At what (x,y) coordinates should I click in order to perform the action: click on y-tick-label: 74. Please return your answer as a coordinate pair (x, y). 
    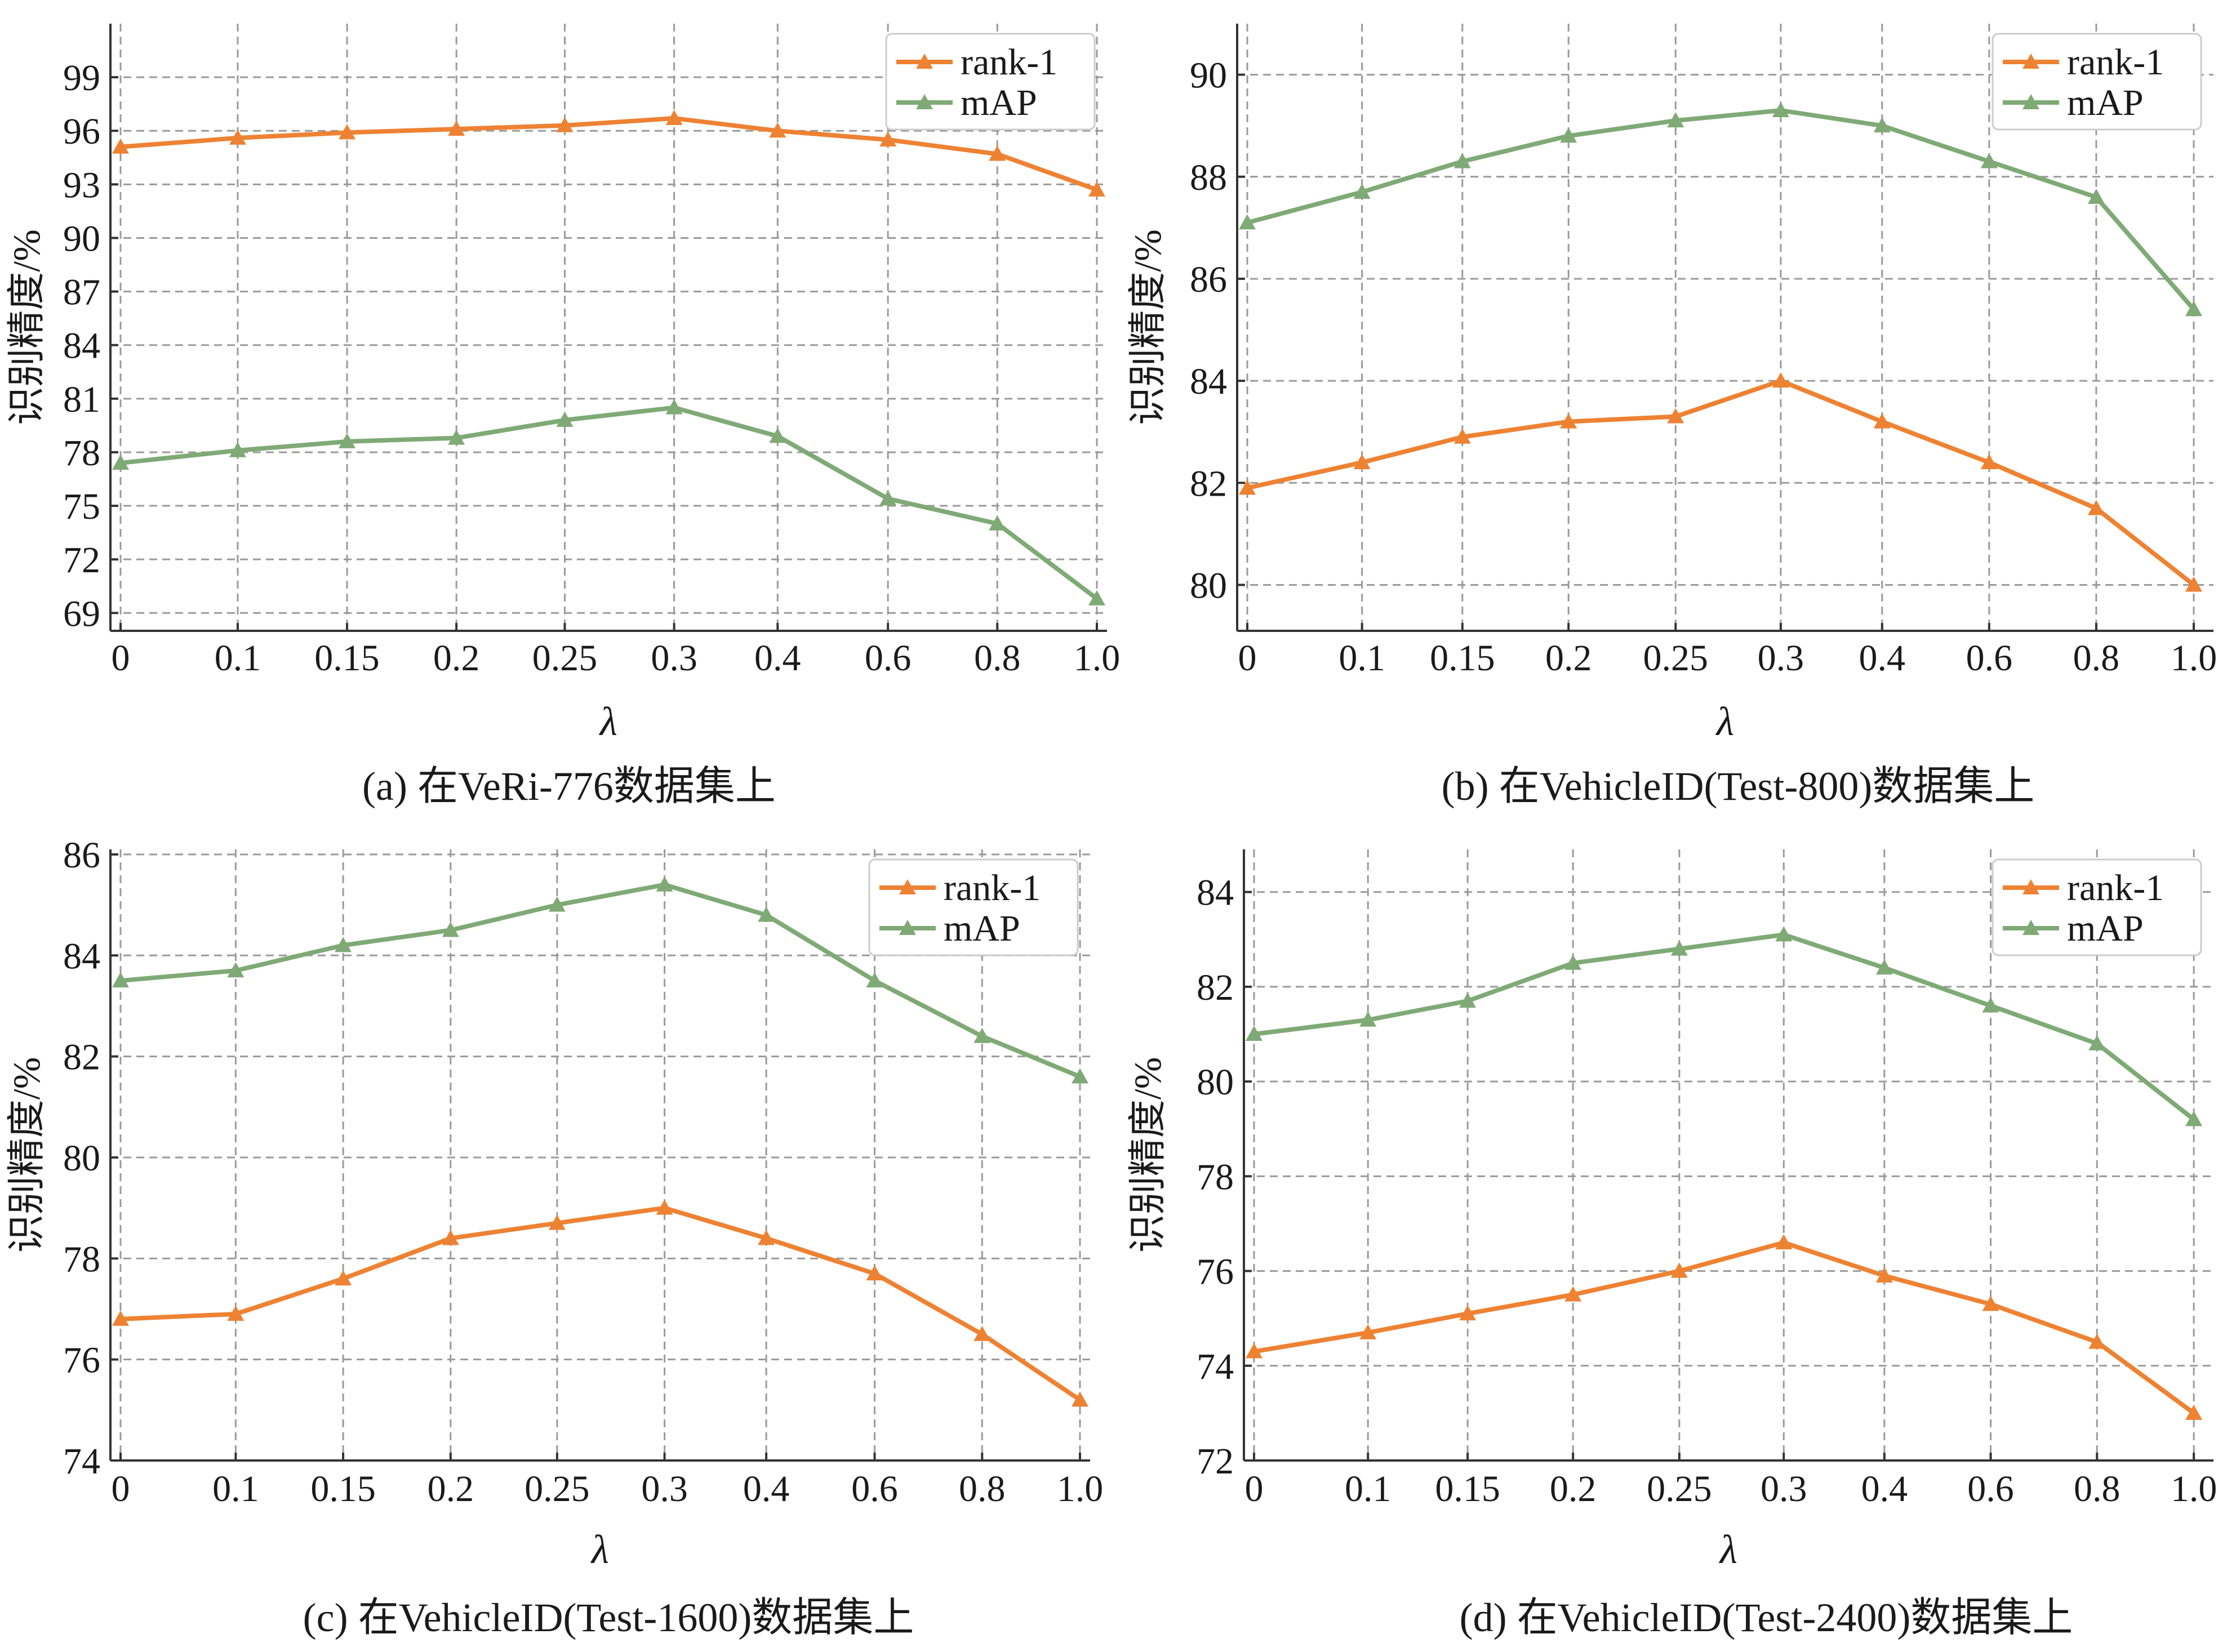
    Looking at the image, I should click on (81, 1462).